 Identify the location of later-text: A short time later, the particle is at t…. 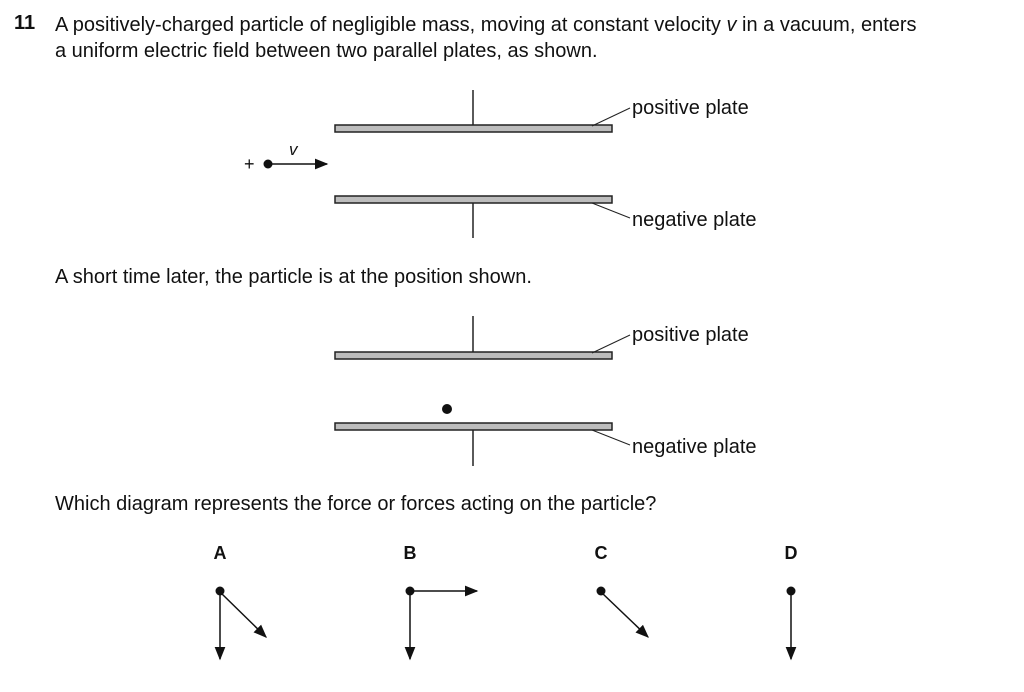
(293, 277).